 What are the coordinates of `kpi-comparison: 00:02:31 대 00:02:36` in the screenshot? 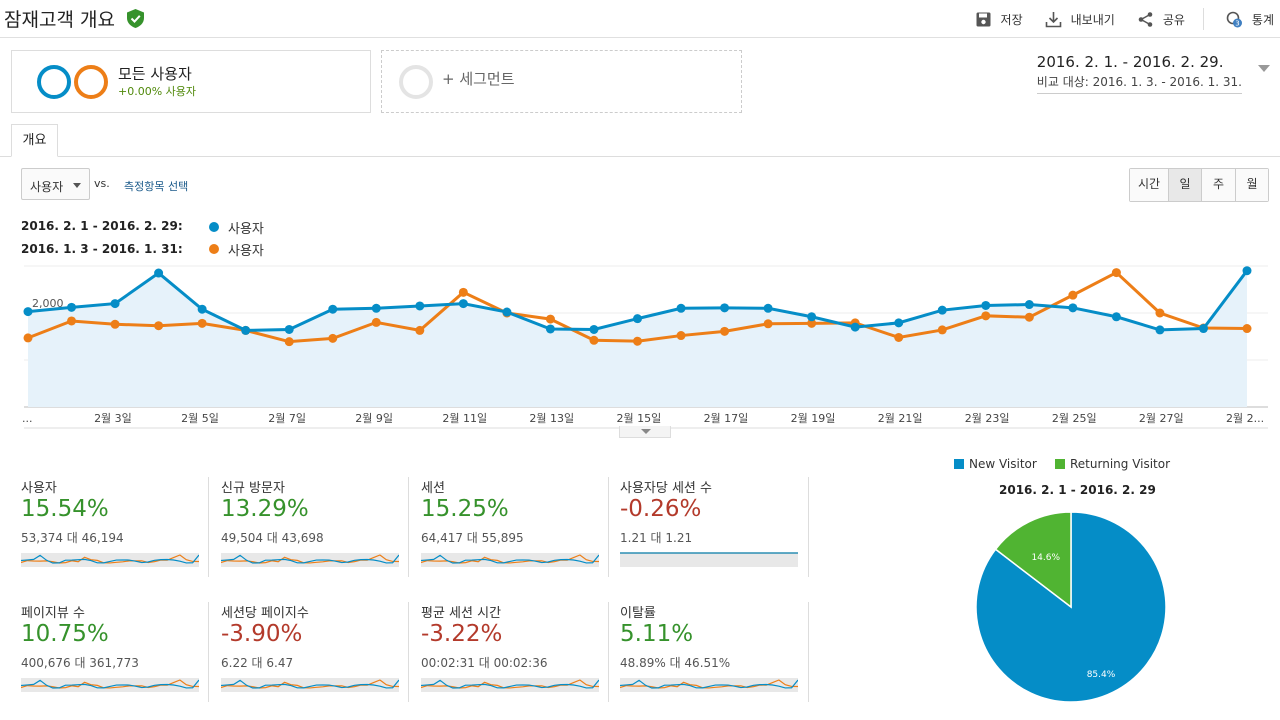 It's located at (484, 663).